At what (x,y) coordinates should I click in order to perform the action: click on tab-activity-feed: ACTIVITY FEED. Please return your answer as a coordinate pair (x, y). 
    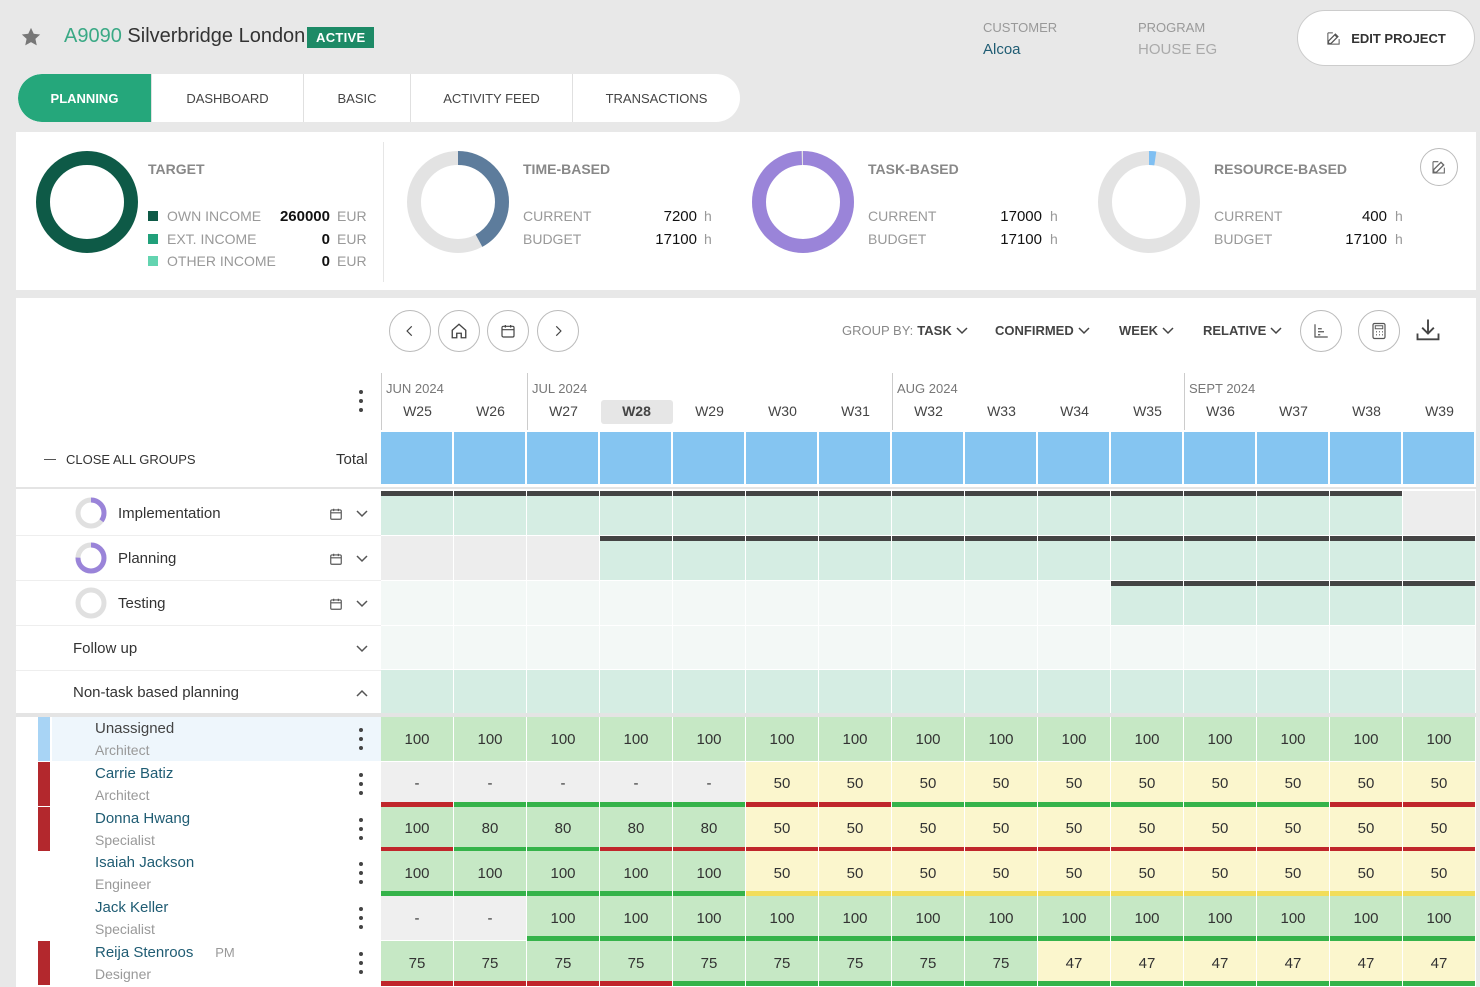
    Looking at the image, I should click on (492, 98).